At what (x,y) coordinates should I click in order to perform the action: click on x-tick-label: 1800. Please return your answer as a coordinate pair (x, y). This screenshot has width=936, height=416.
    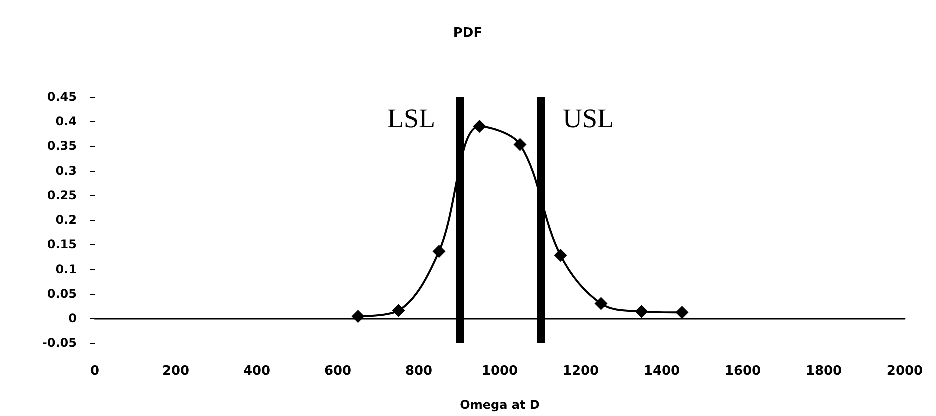
    Looking at the image, I should click on (824, 371).